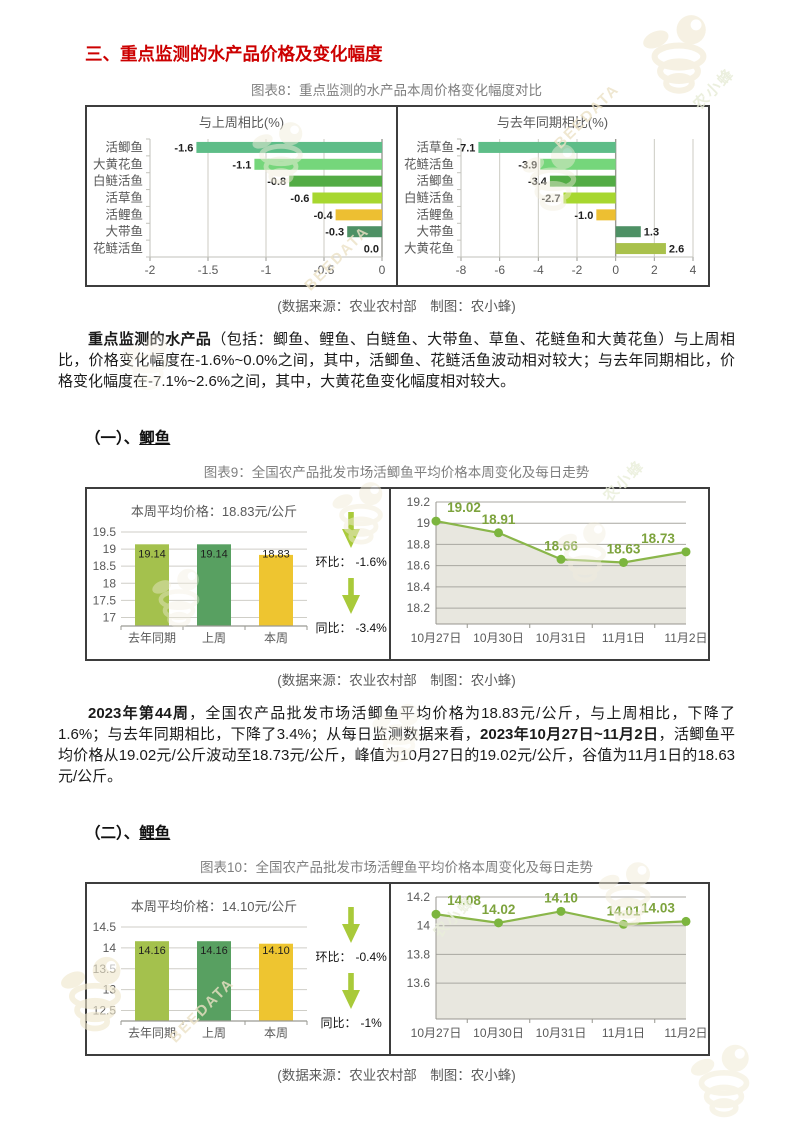 The height and width of the screenshot is (1124, 793). What do you see at coordinates (334, 233) in the screenshot?
I see `svg-text: -0.3` at bounding box center [334, 233].